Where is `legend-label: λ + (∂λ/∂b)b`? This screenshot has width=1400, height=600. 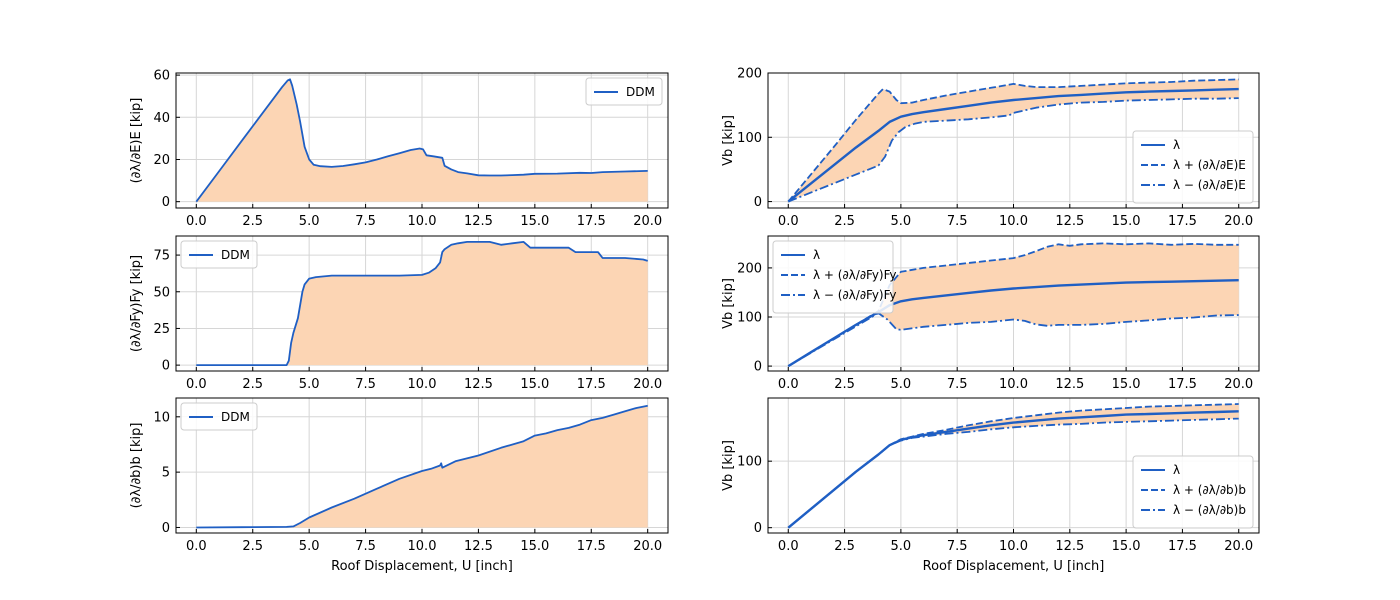 legend-label: λ + (∂λ/∂b)b is located at coordinates (1209, 490).